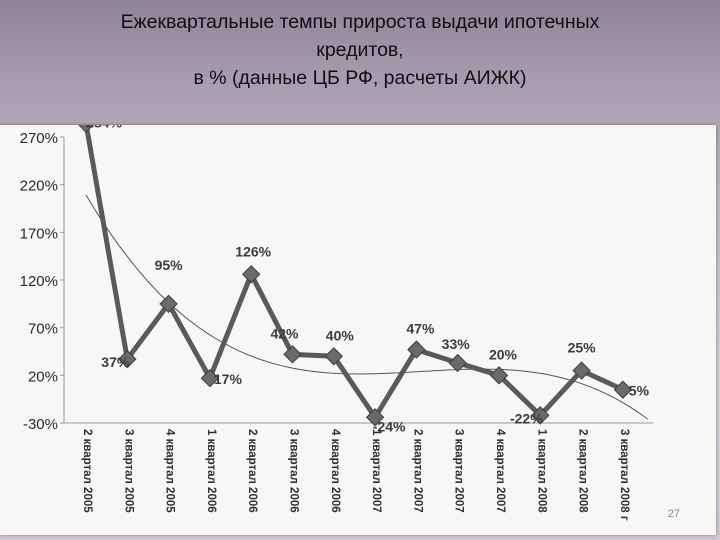 The width and height of the screenshot is (720, 540). I want to click on data-label: 47%, so click(420, 329).